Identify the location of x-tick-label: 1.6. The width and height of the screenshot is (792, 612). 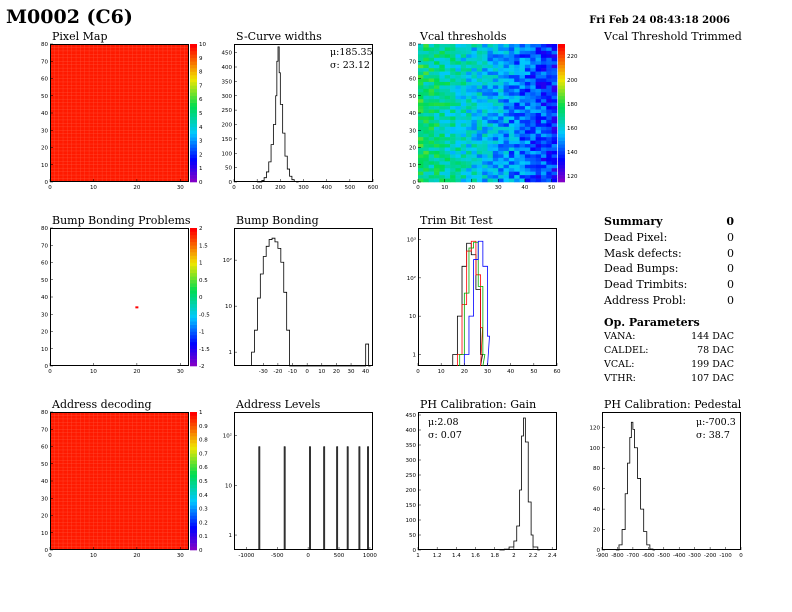
(475, 556).